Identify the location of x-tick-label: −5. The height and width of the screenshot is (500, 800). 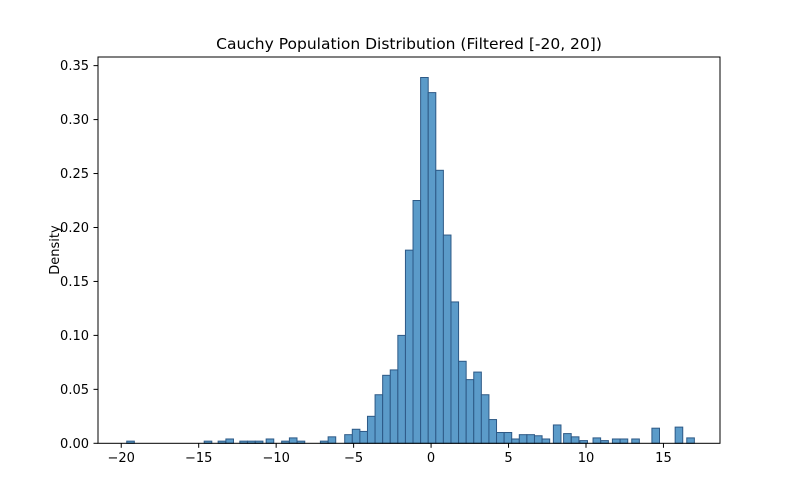
(353, 458).